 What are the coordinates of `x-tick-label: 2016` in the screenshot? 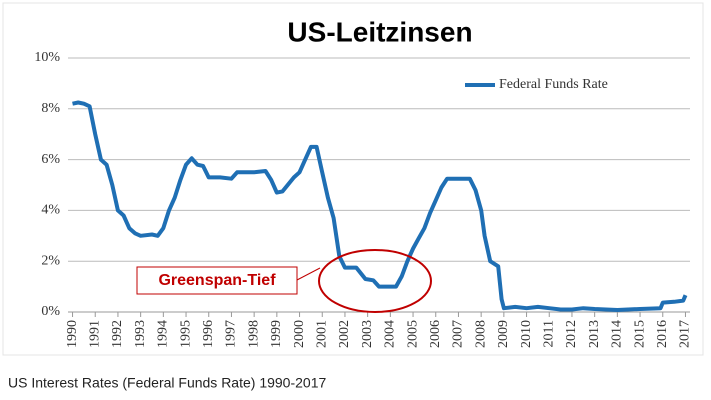 It's located at (662, 334).